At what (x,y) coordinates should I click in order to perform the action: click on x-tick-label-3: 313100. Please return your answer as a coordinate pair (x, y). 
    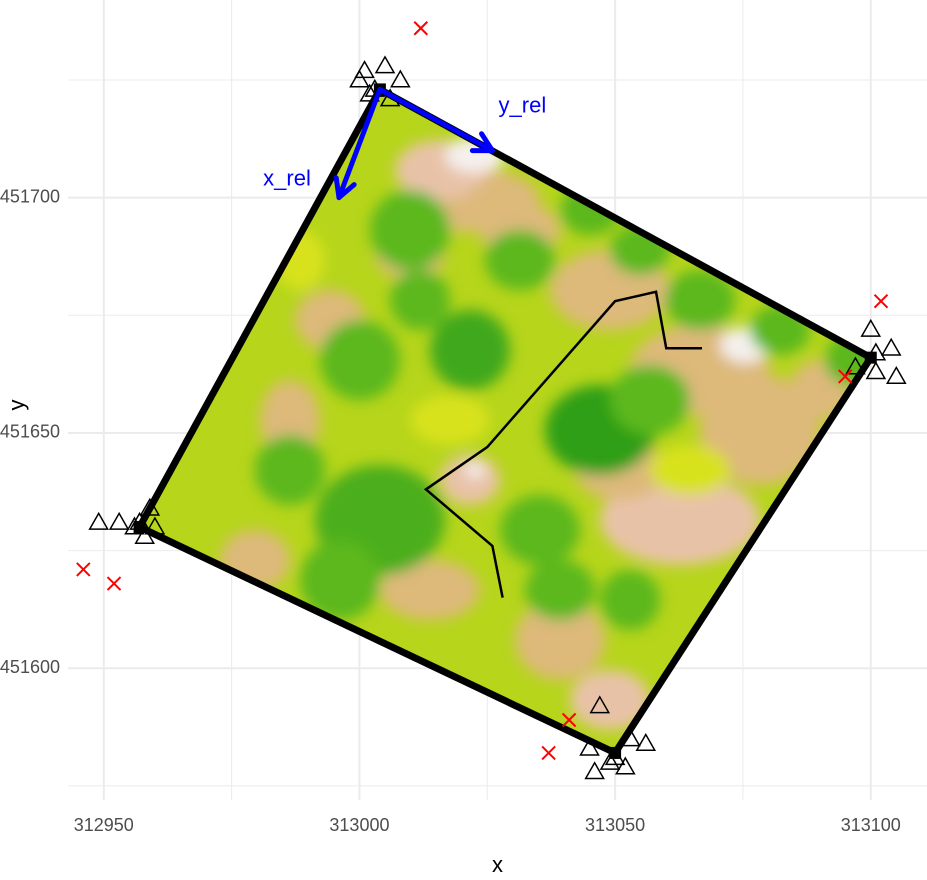
    Looking at the image, I should click on (871, 825).